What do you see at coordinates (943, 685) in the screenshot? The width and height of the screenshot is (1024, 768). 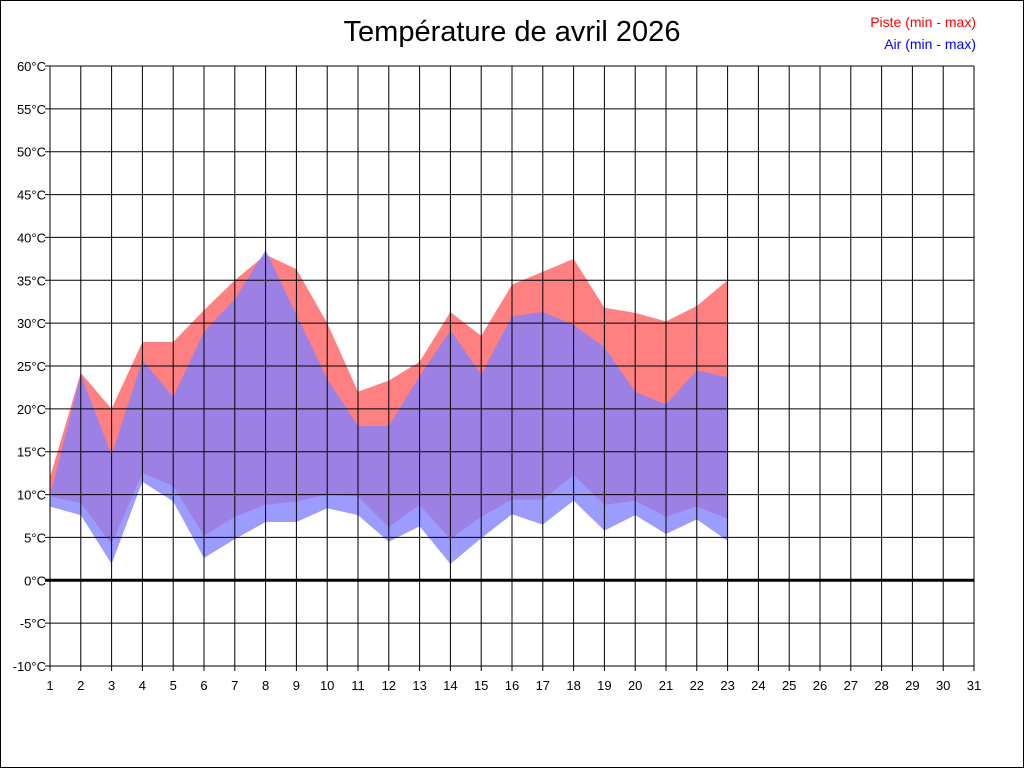 I see `x-tick-label: 30` at bounding box center [943, 685].